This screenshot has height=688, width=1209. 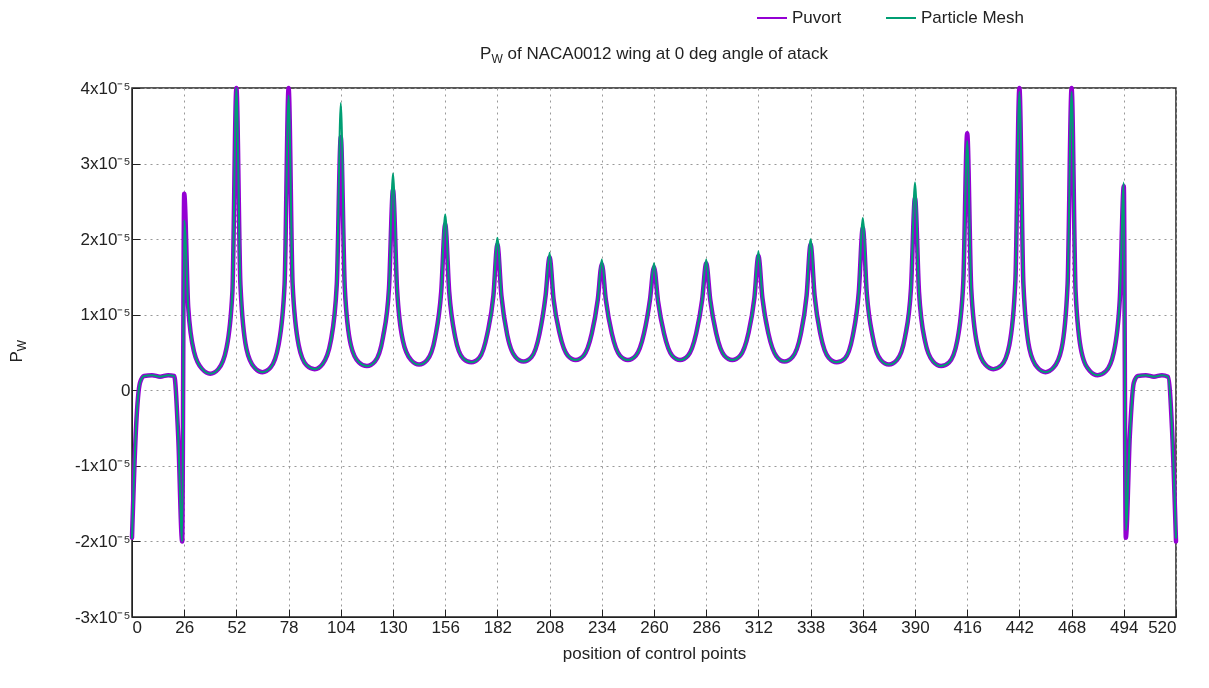 What do you see at coordinates (817, 17) in the screenshot?
I see `legend-label: Puvort` at bounding box center [817, 17].